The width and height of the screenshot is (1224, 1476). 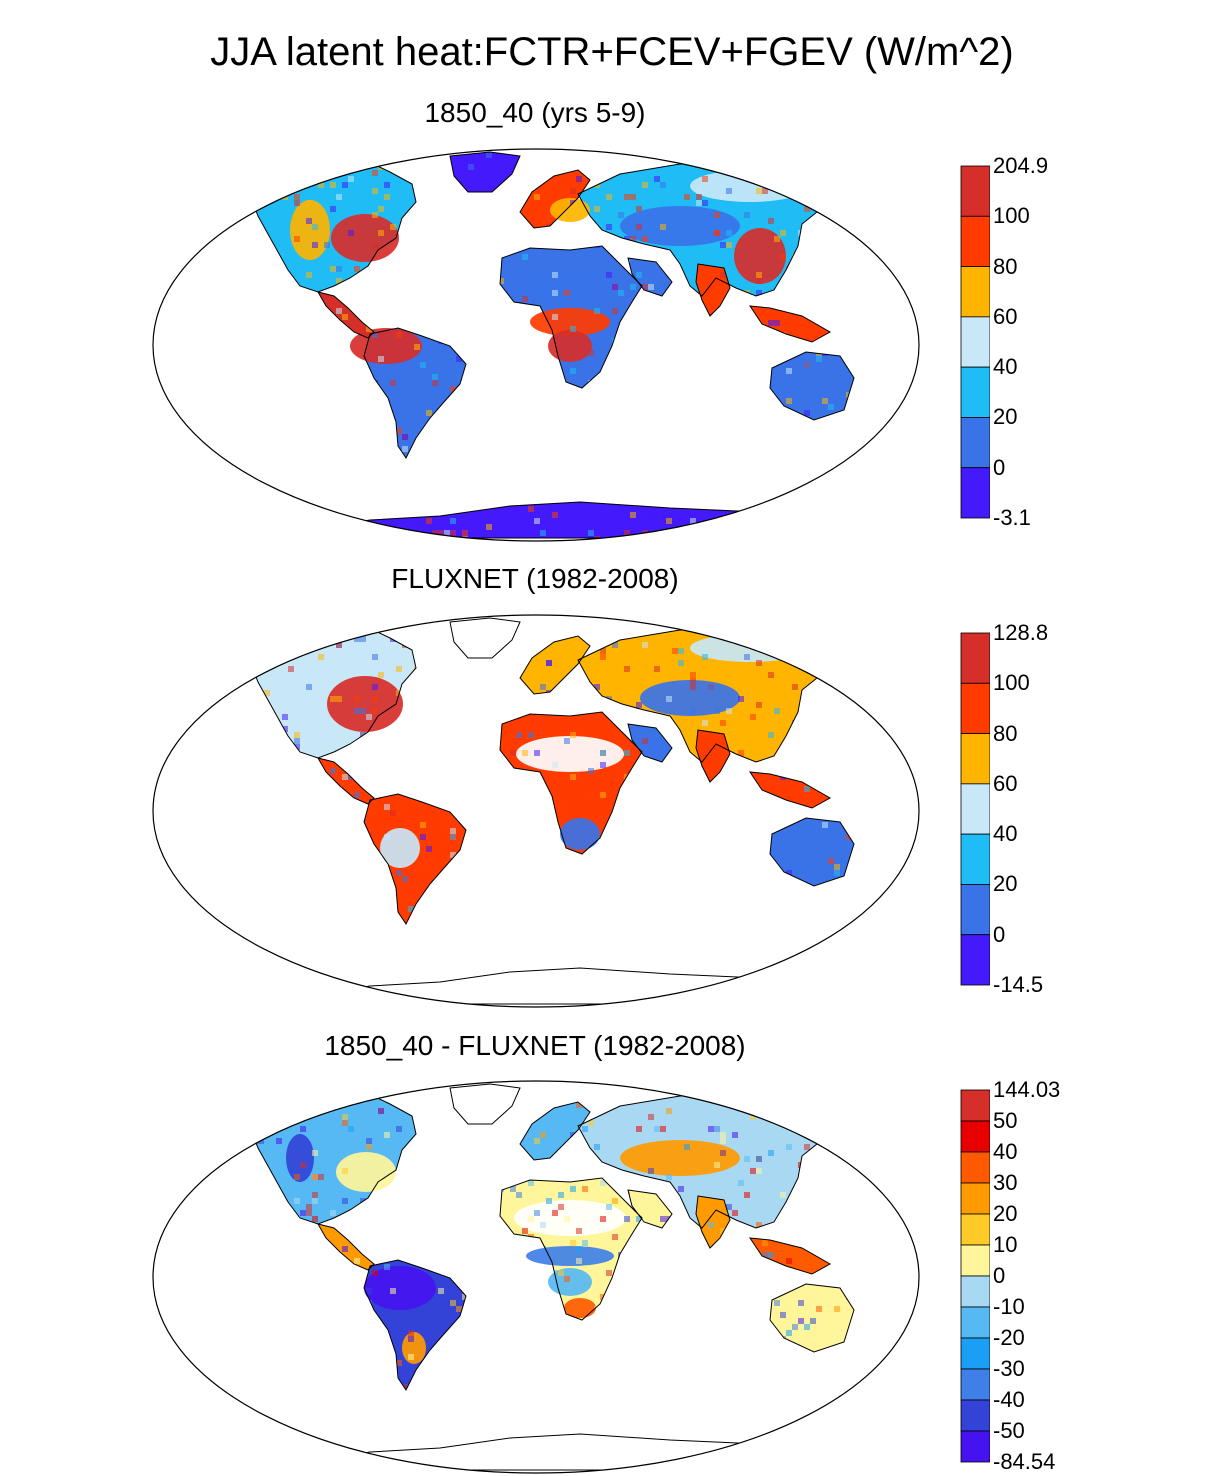 I want to click on land-greenland, so click(x=485, y=1104).